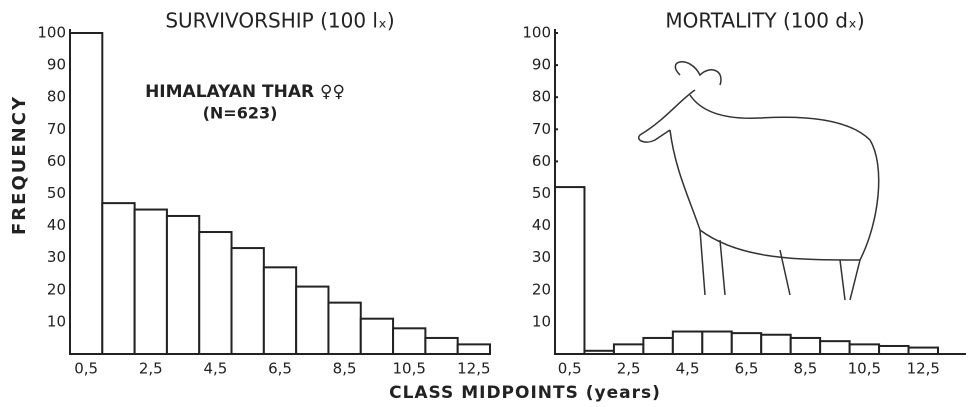  I want to click on x-axis-label: CLASS MIDPOINTS (years), so click(525, 393).